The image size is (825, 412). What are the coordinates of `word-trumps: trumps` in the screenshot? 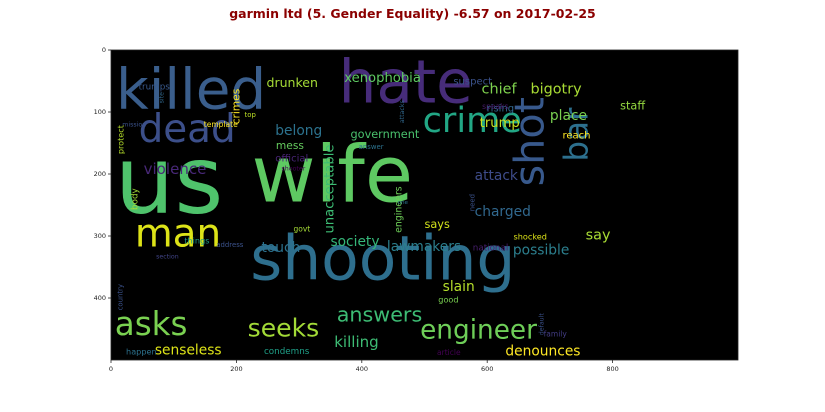 It's located at (155, 88).